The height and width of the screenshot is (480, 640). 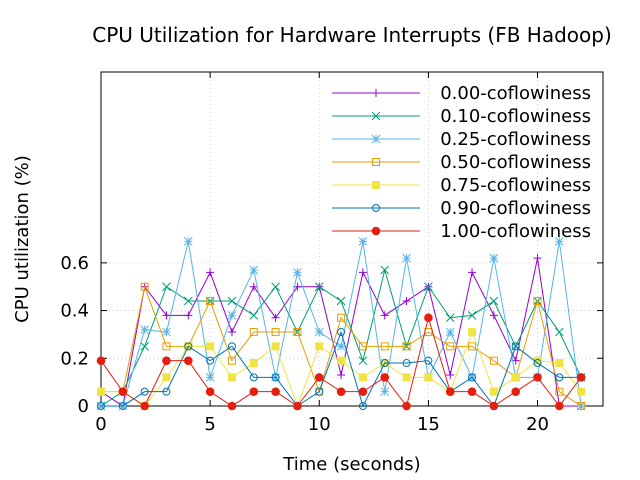 I want to click on legend-item: 1.00-coflowiness, so click(x=461, y=231).